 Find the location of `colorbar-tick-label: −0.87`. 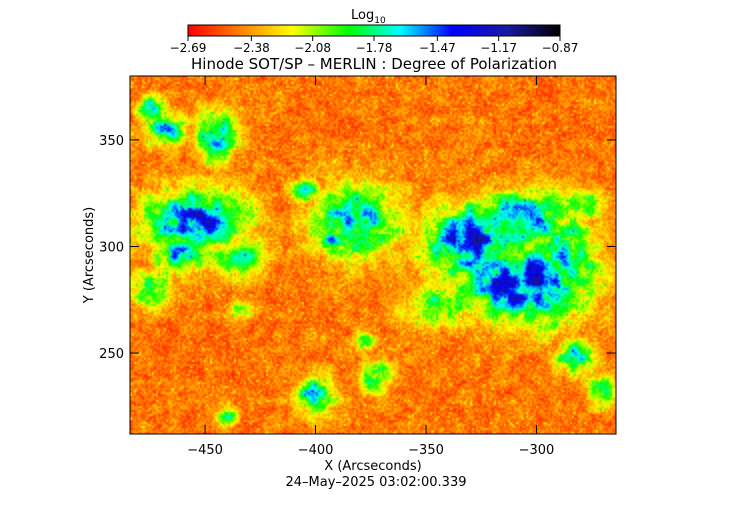

colorbar-tick-label: −0.87 is located at coordinates (560, 48).